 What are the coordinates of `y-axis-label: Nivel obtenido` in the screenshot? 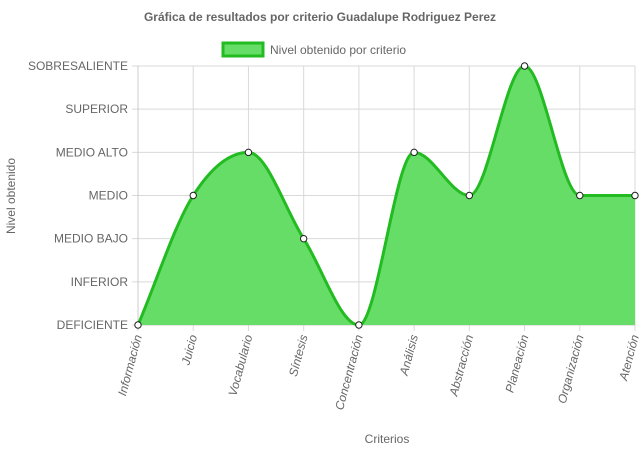 It's located at (11, 196).